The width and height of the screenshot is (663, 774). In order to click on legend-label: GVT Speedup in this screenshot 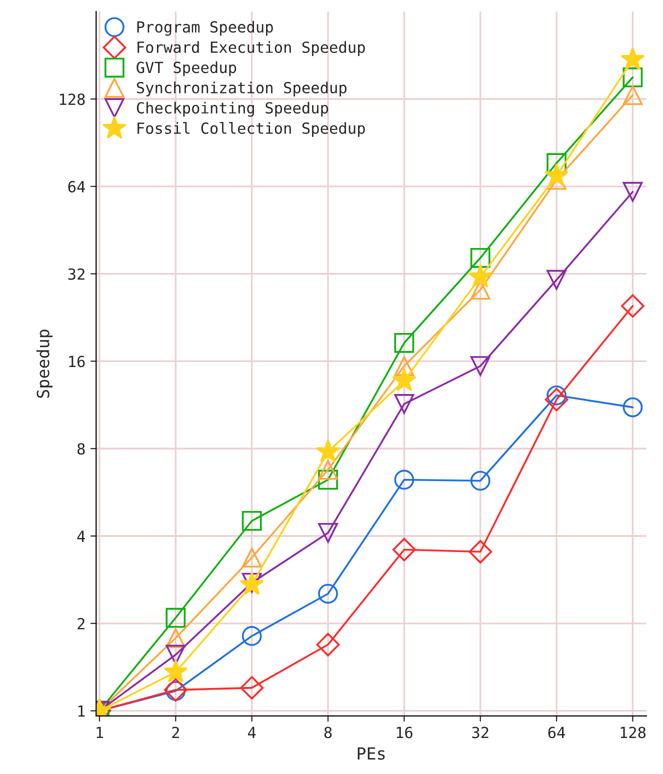, I will do `click(186, 68)`.